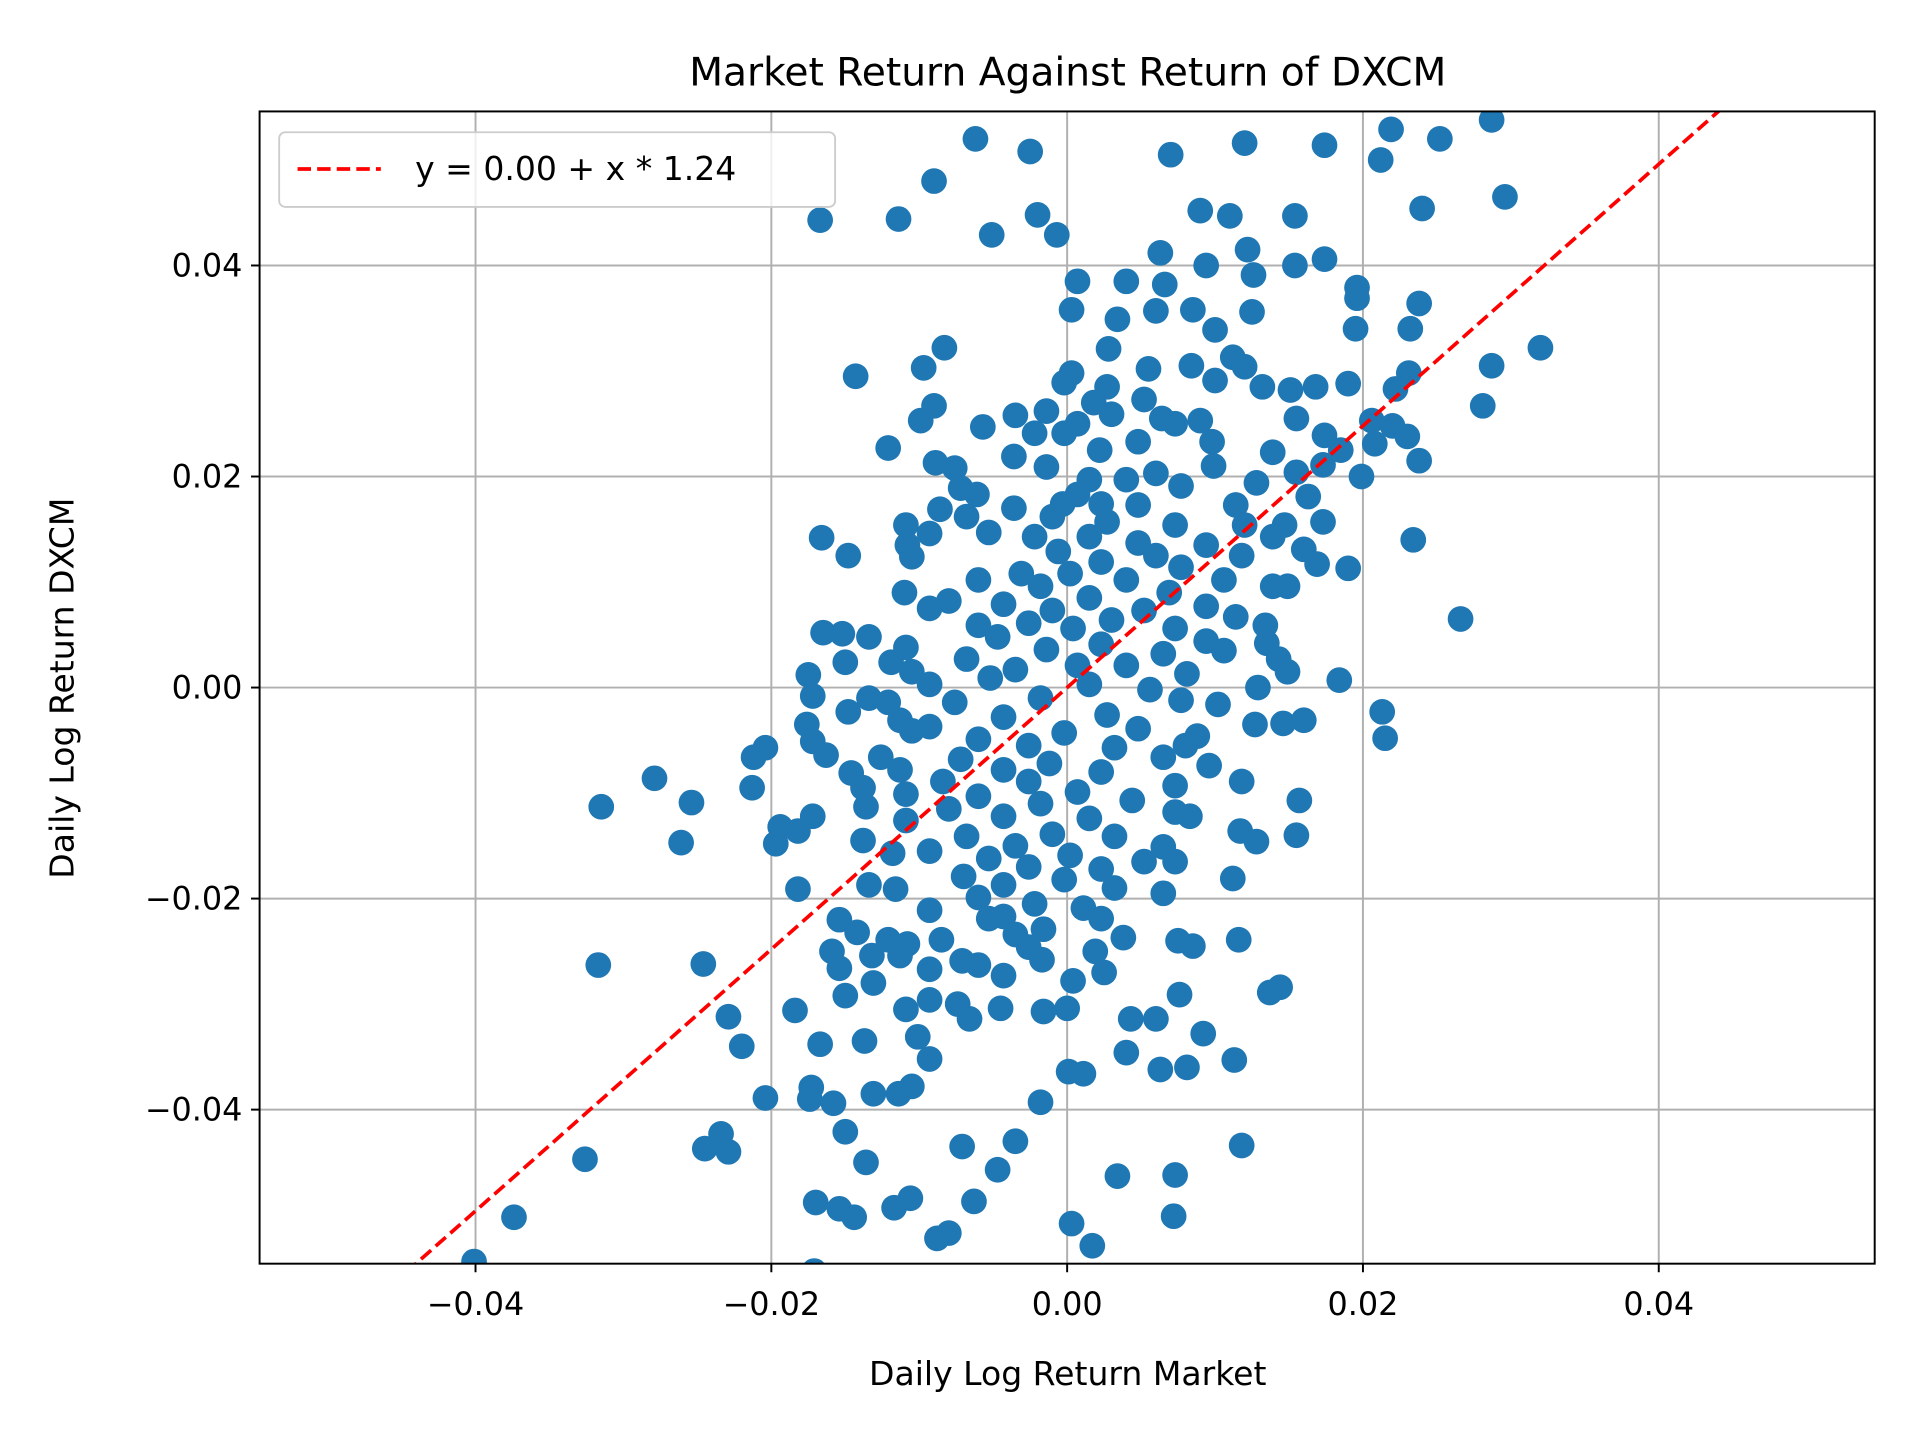  Describe the element at coordinates (476, 1304) in the screenshot. I see `x-tick-label: −0.04` at that location.